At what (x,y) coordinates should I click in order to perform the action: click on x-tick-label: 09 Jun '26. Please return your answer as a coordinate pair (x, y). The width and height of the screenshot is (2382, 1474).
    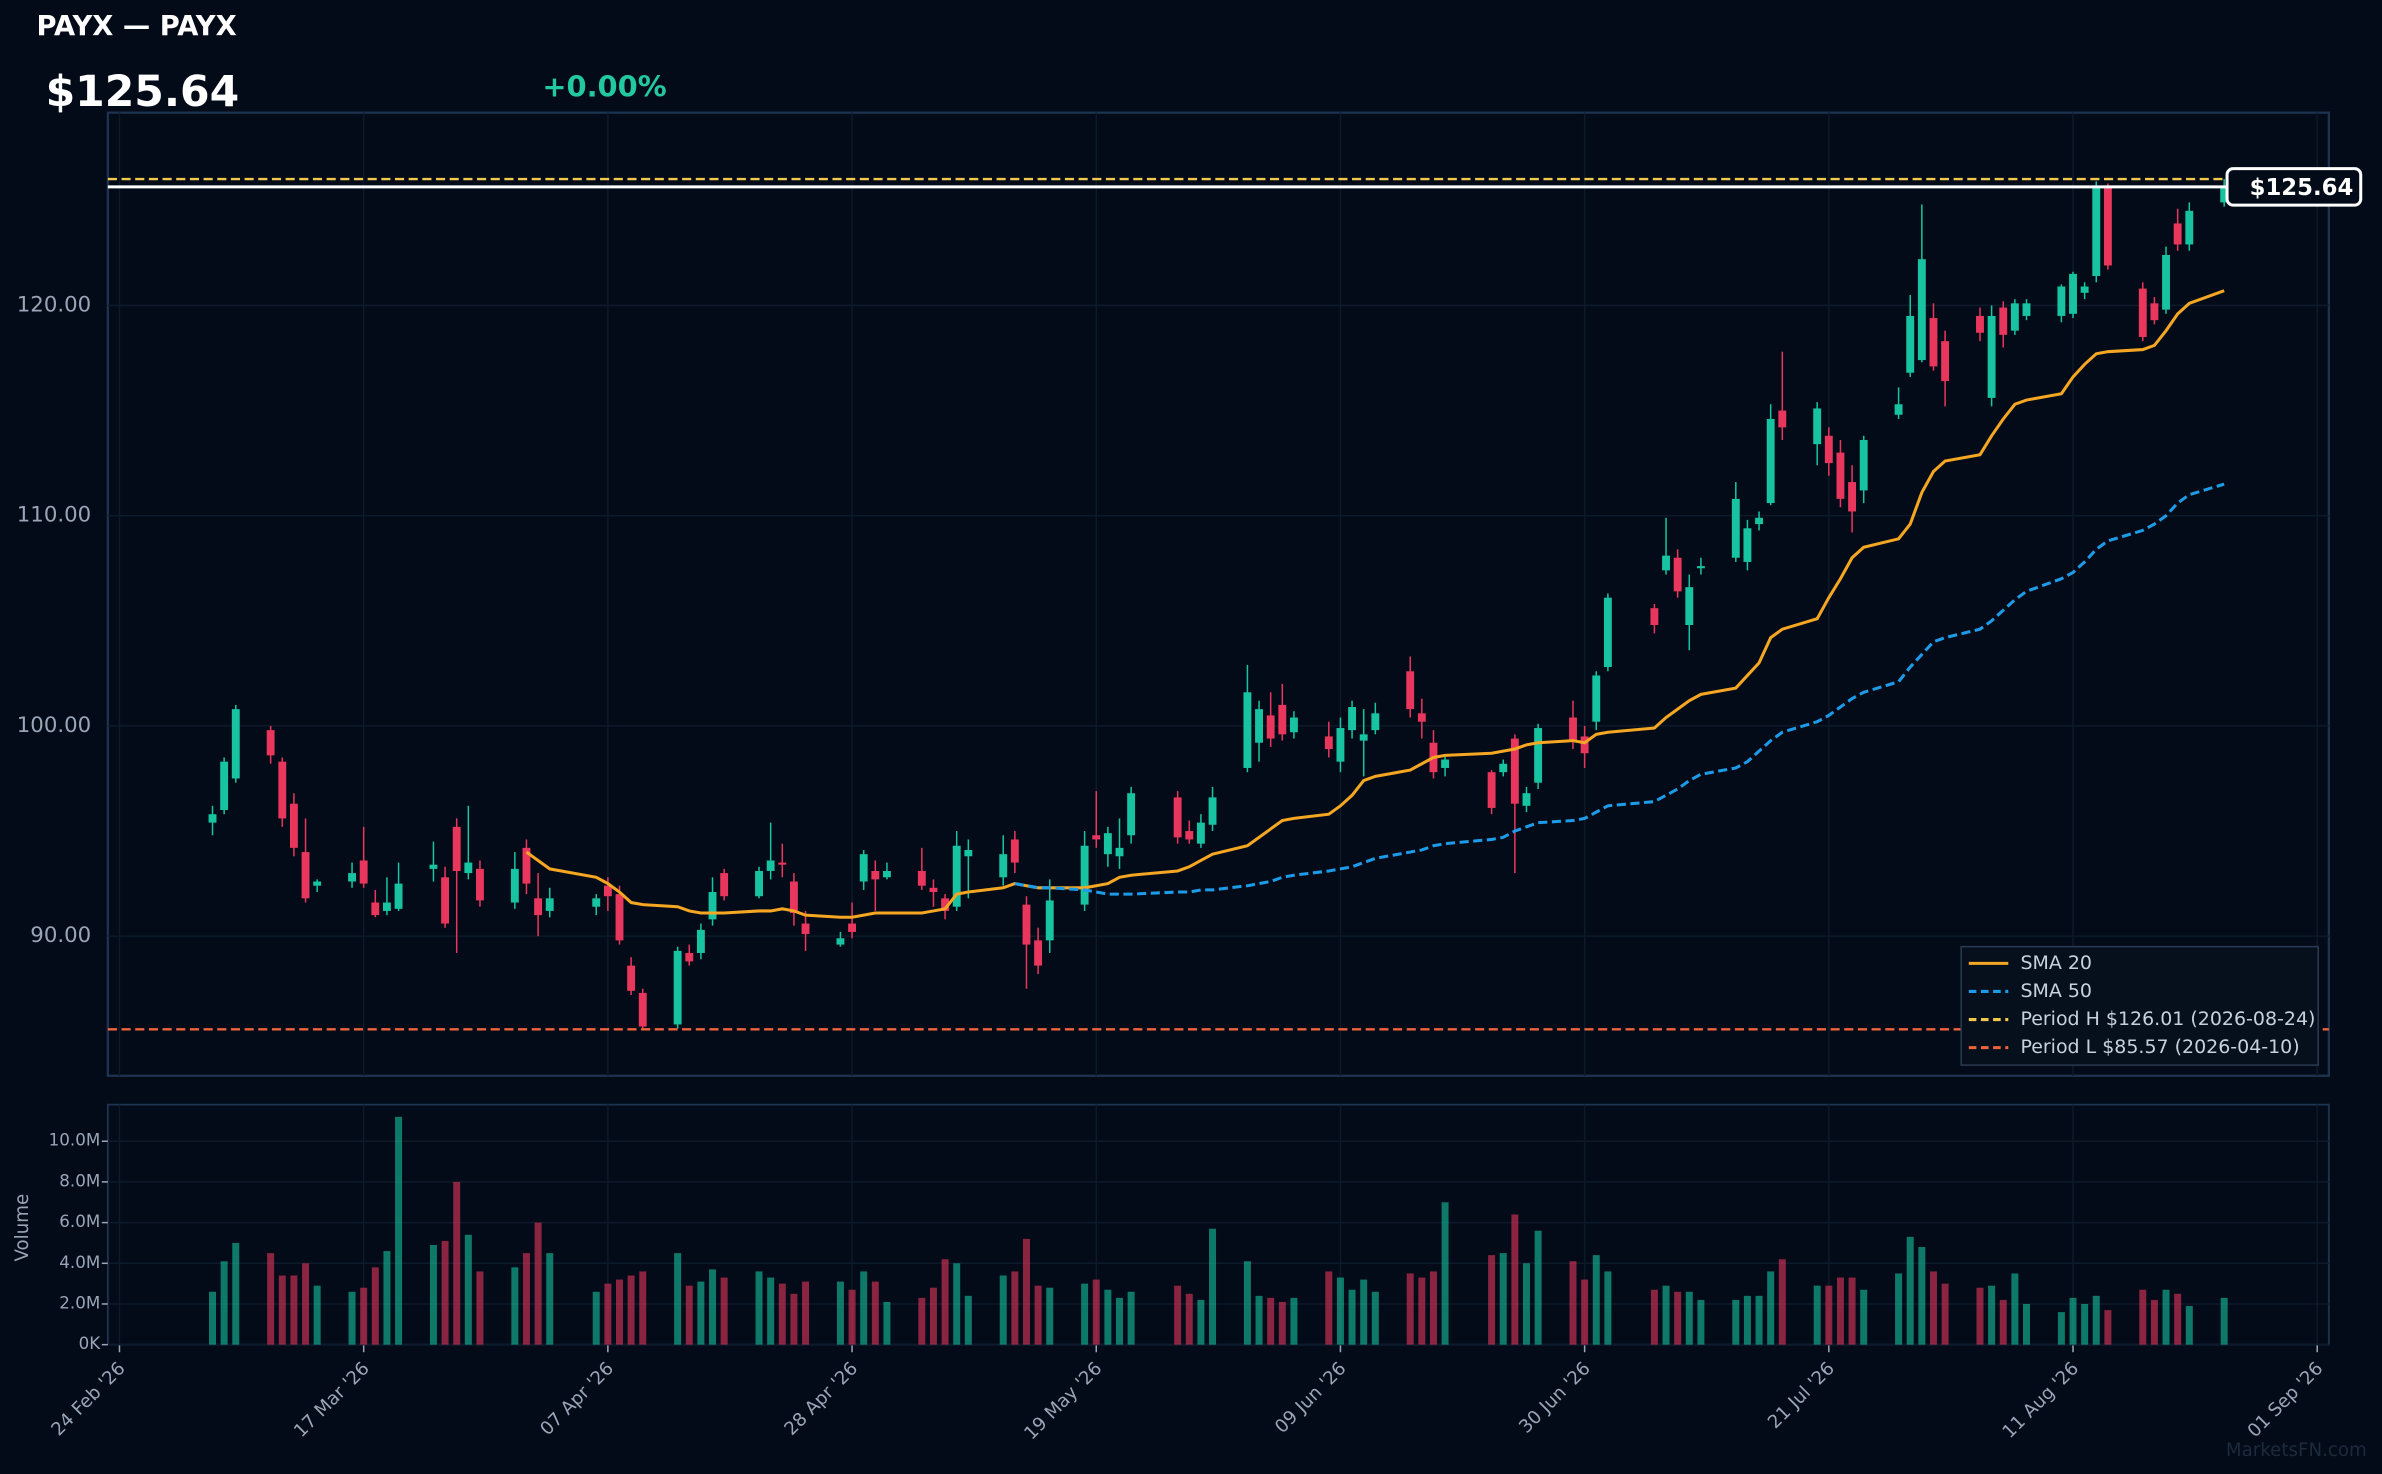
    Looking at the image, I should click on (1311, 1398).